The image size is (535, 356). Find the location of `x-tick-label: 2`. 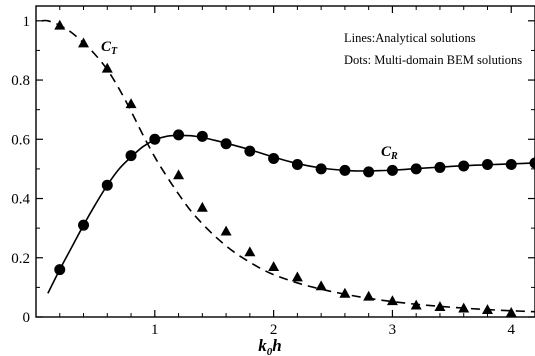

x-tick-label: 2 is located at coordinates (274, 330).